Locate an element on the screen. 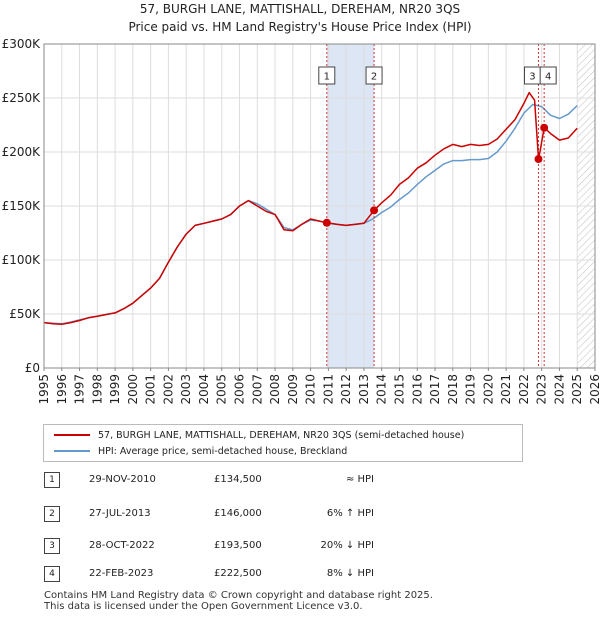 Image resolution: width=600 pixels, height=620 pixels. y-tick-label: £300K is located at coordinates (22, 44).